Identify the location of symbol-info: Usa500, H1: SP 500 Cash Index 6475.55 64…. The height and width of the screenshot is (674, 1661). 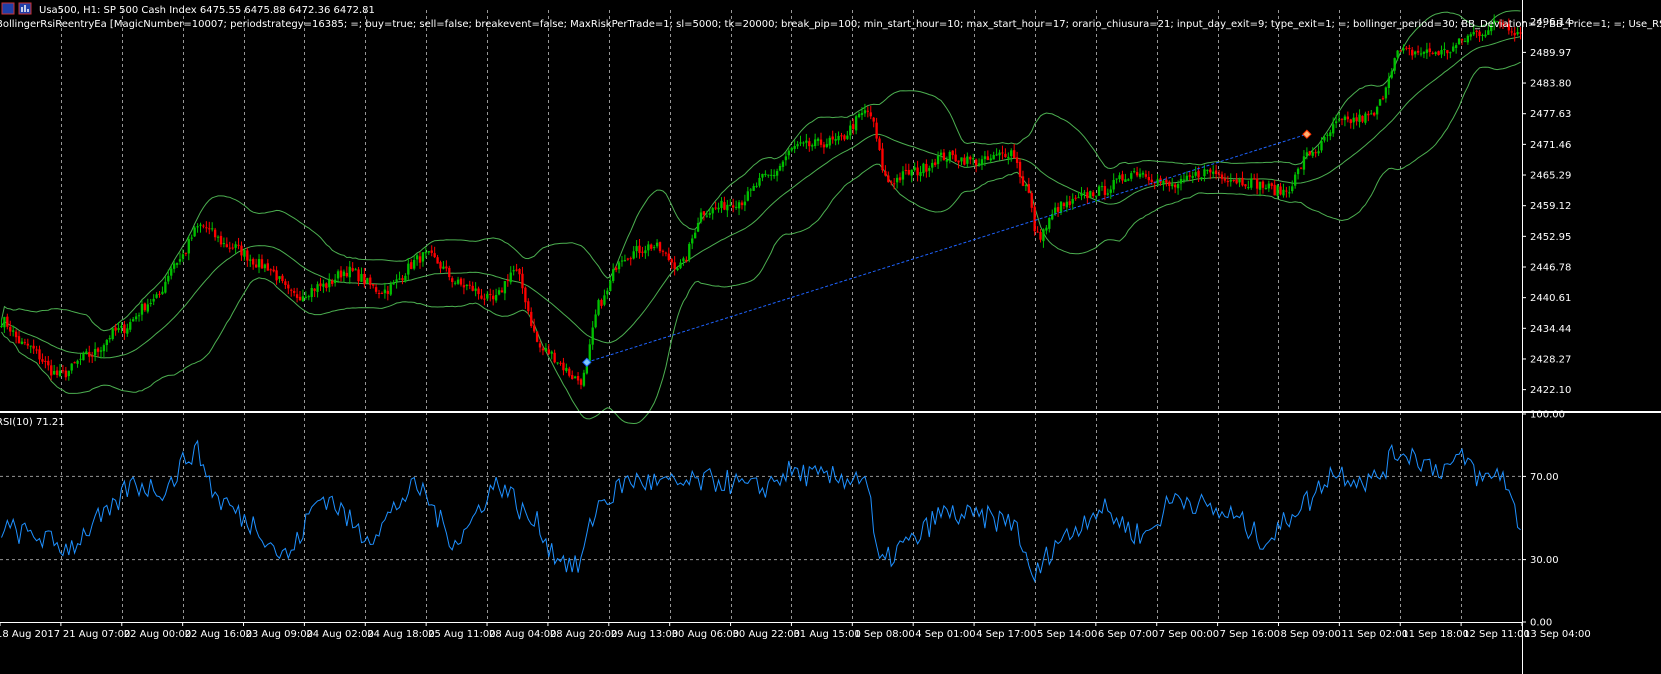
(207, 10).